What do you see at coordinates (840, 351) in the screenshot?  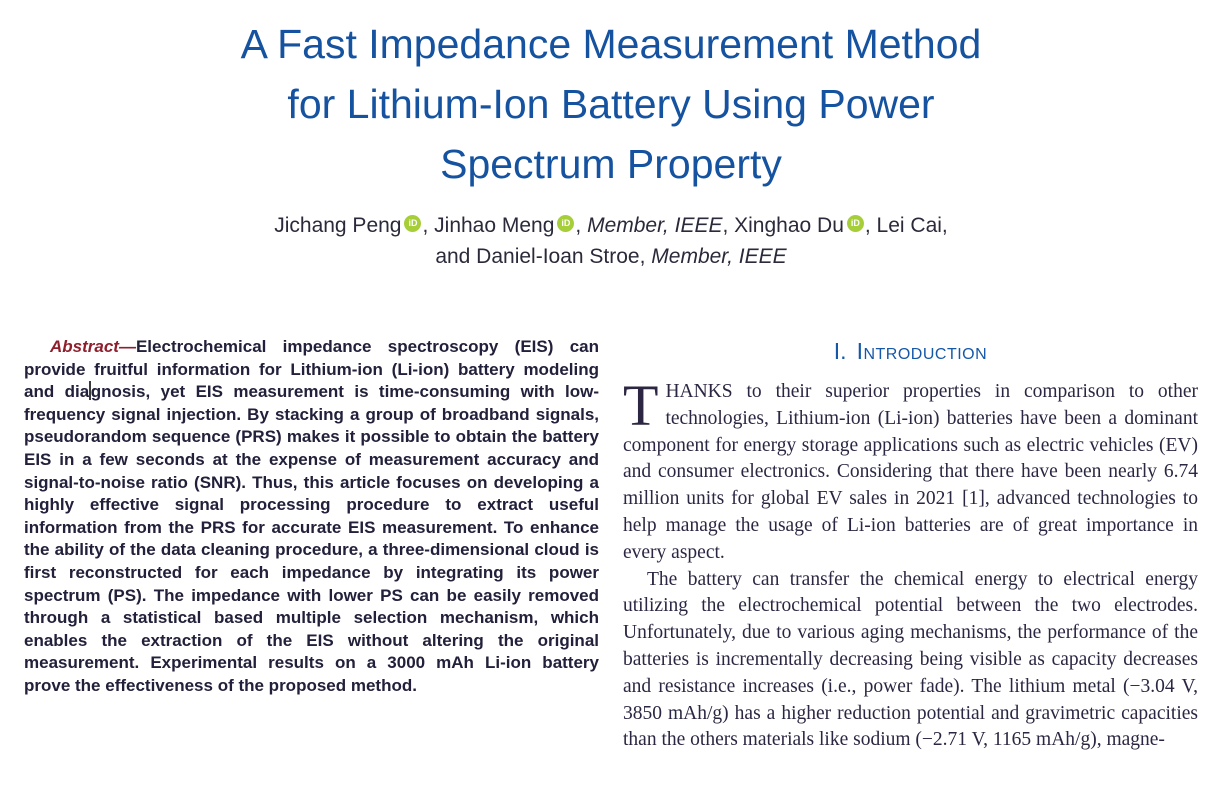 I see `section-number: I.` at bounding box center [840, 351].